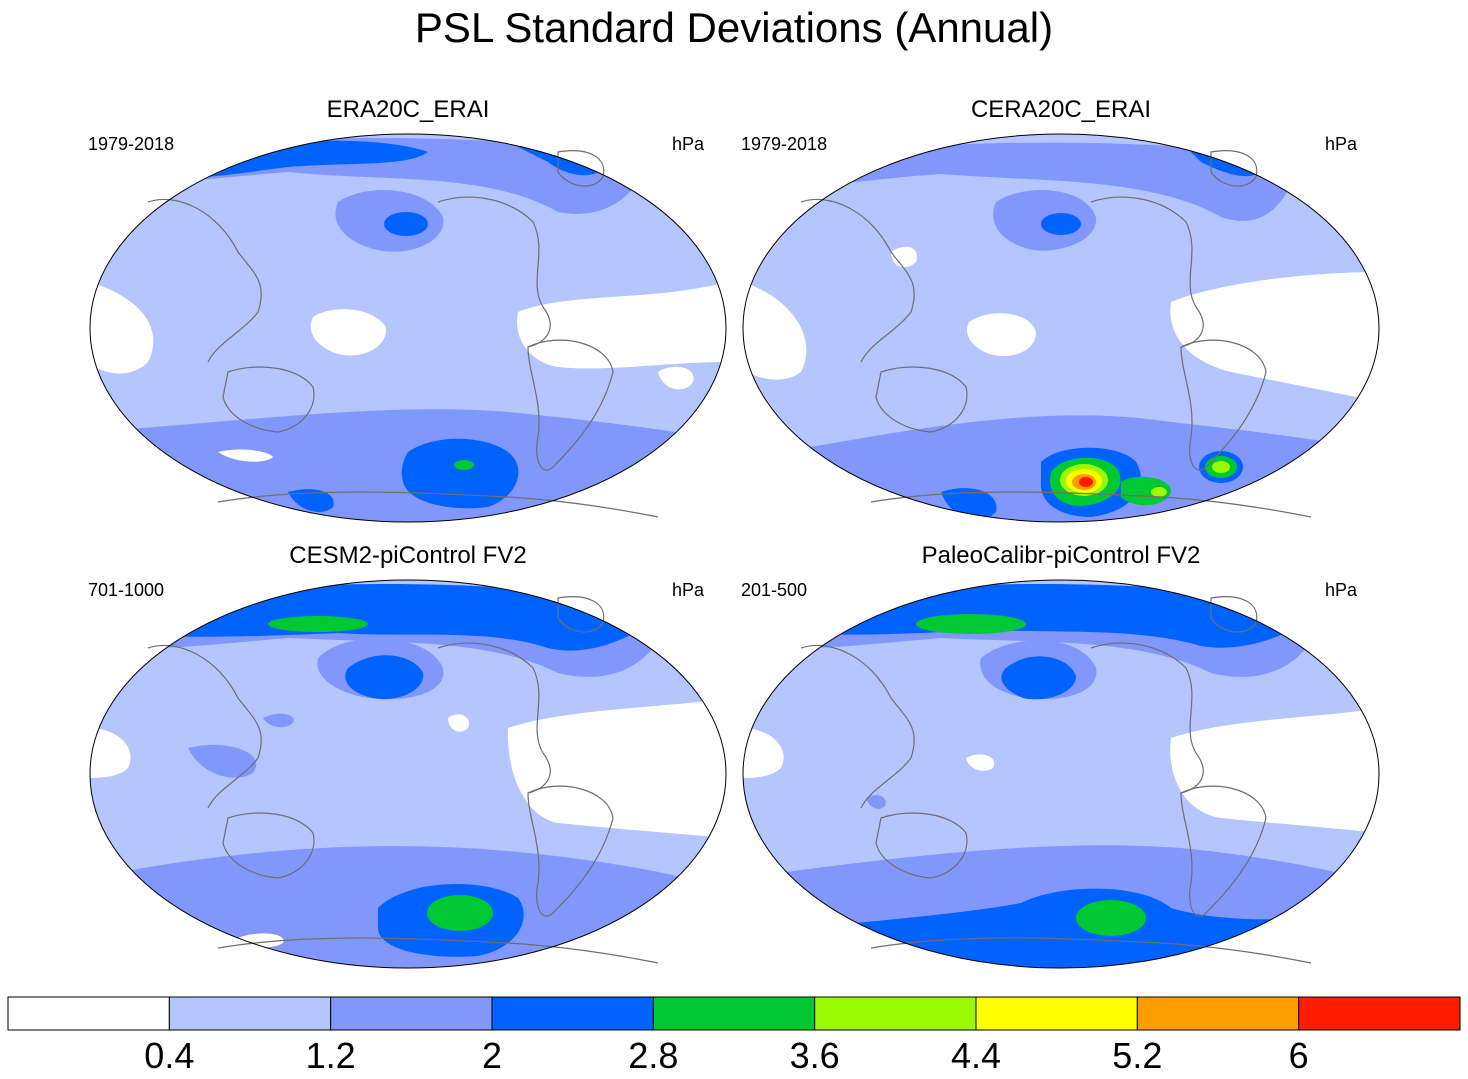  I want to click on colorbar-tick-label: 6, so click(1299, 1055).